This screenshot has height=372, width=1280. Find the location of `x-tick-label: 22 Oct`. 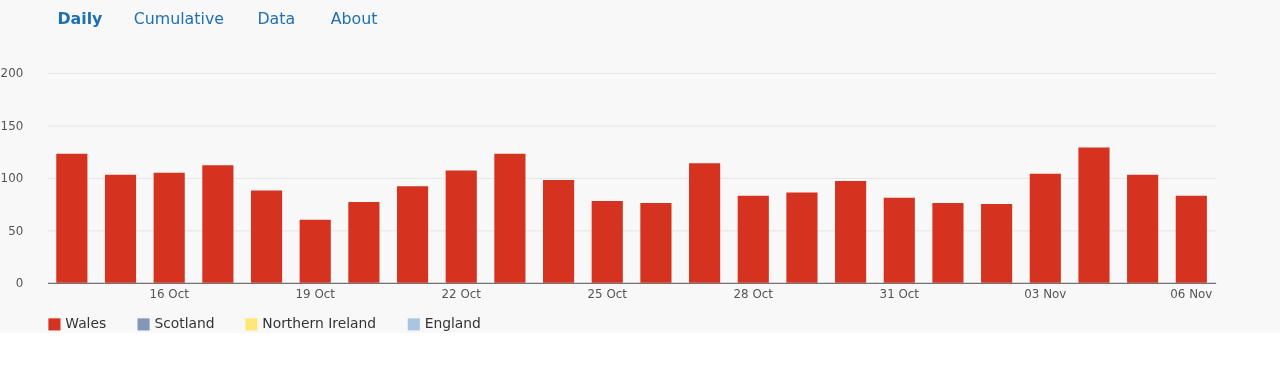

x-tick-label: 22 Oct is located at coordinates (461, 294).